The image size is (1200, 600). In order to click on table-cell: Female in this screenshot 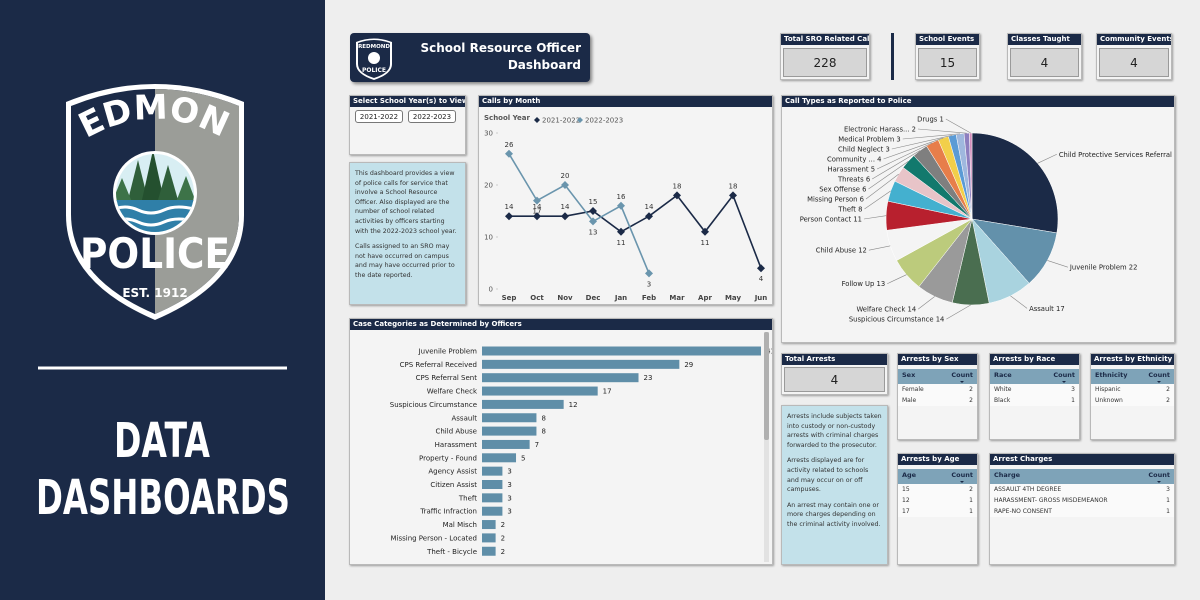, I will do `click(920, 389)`.